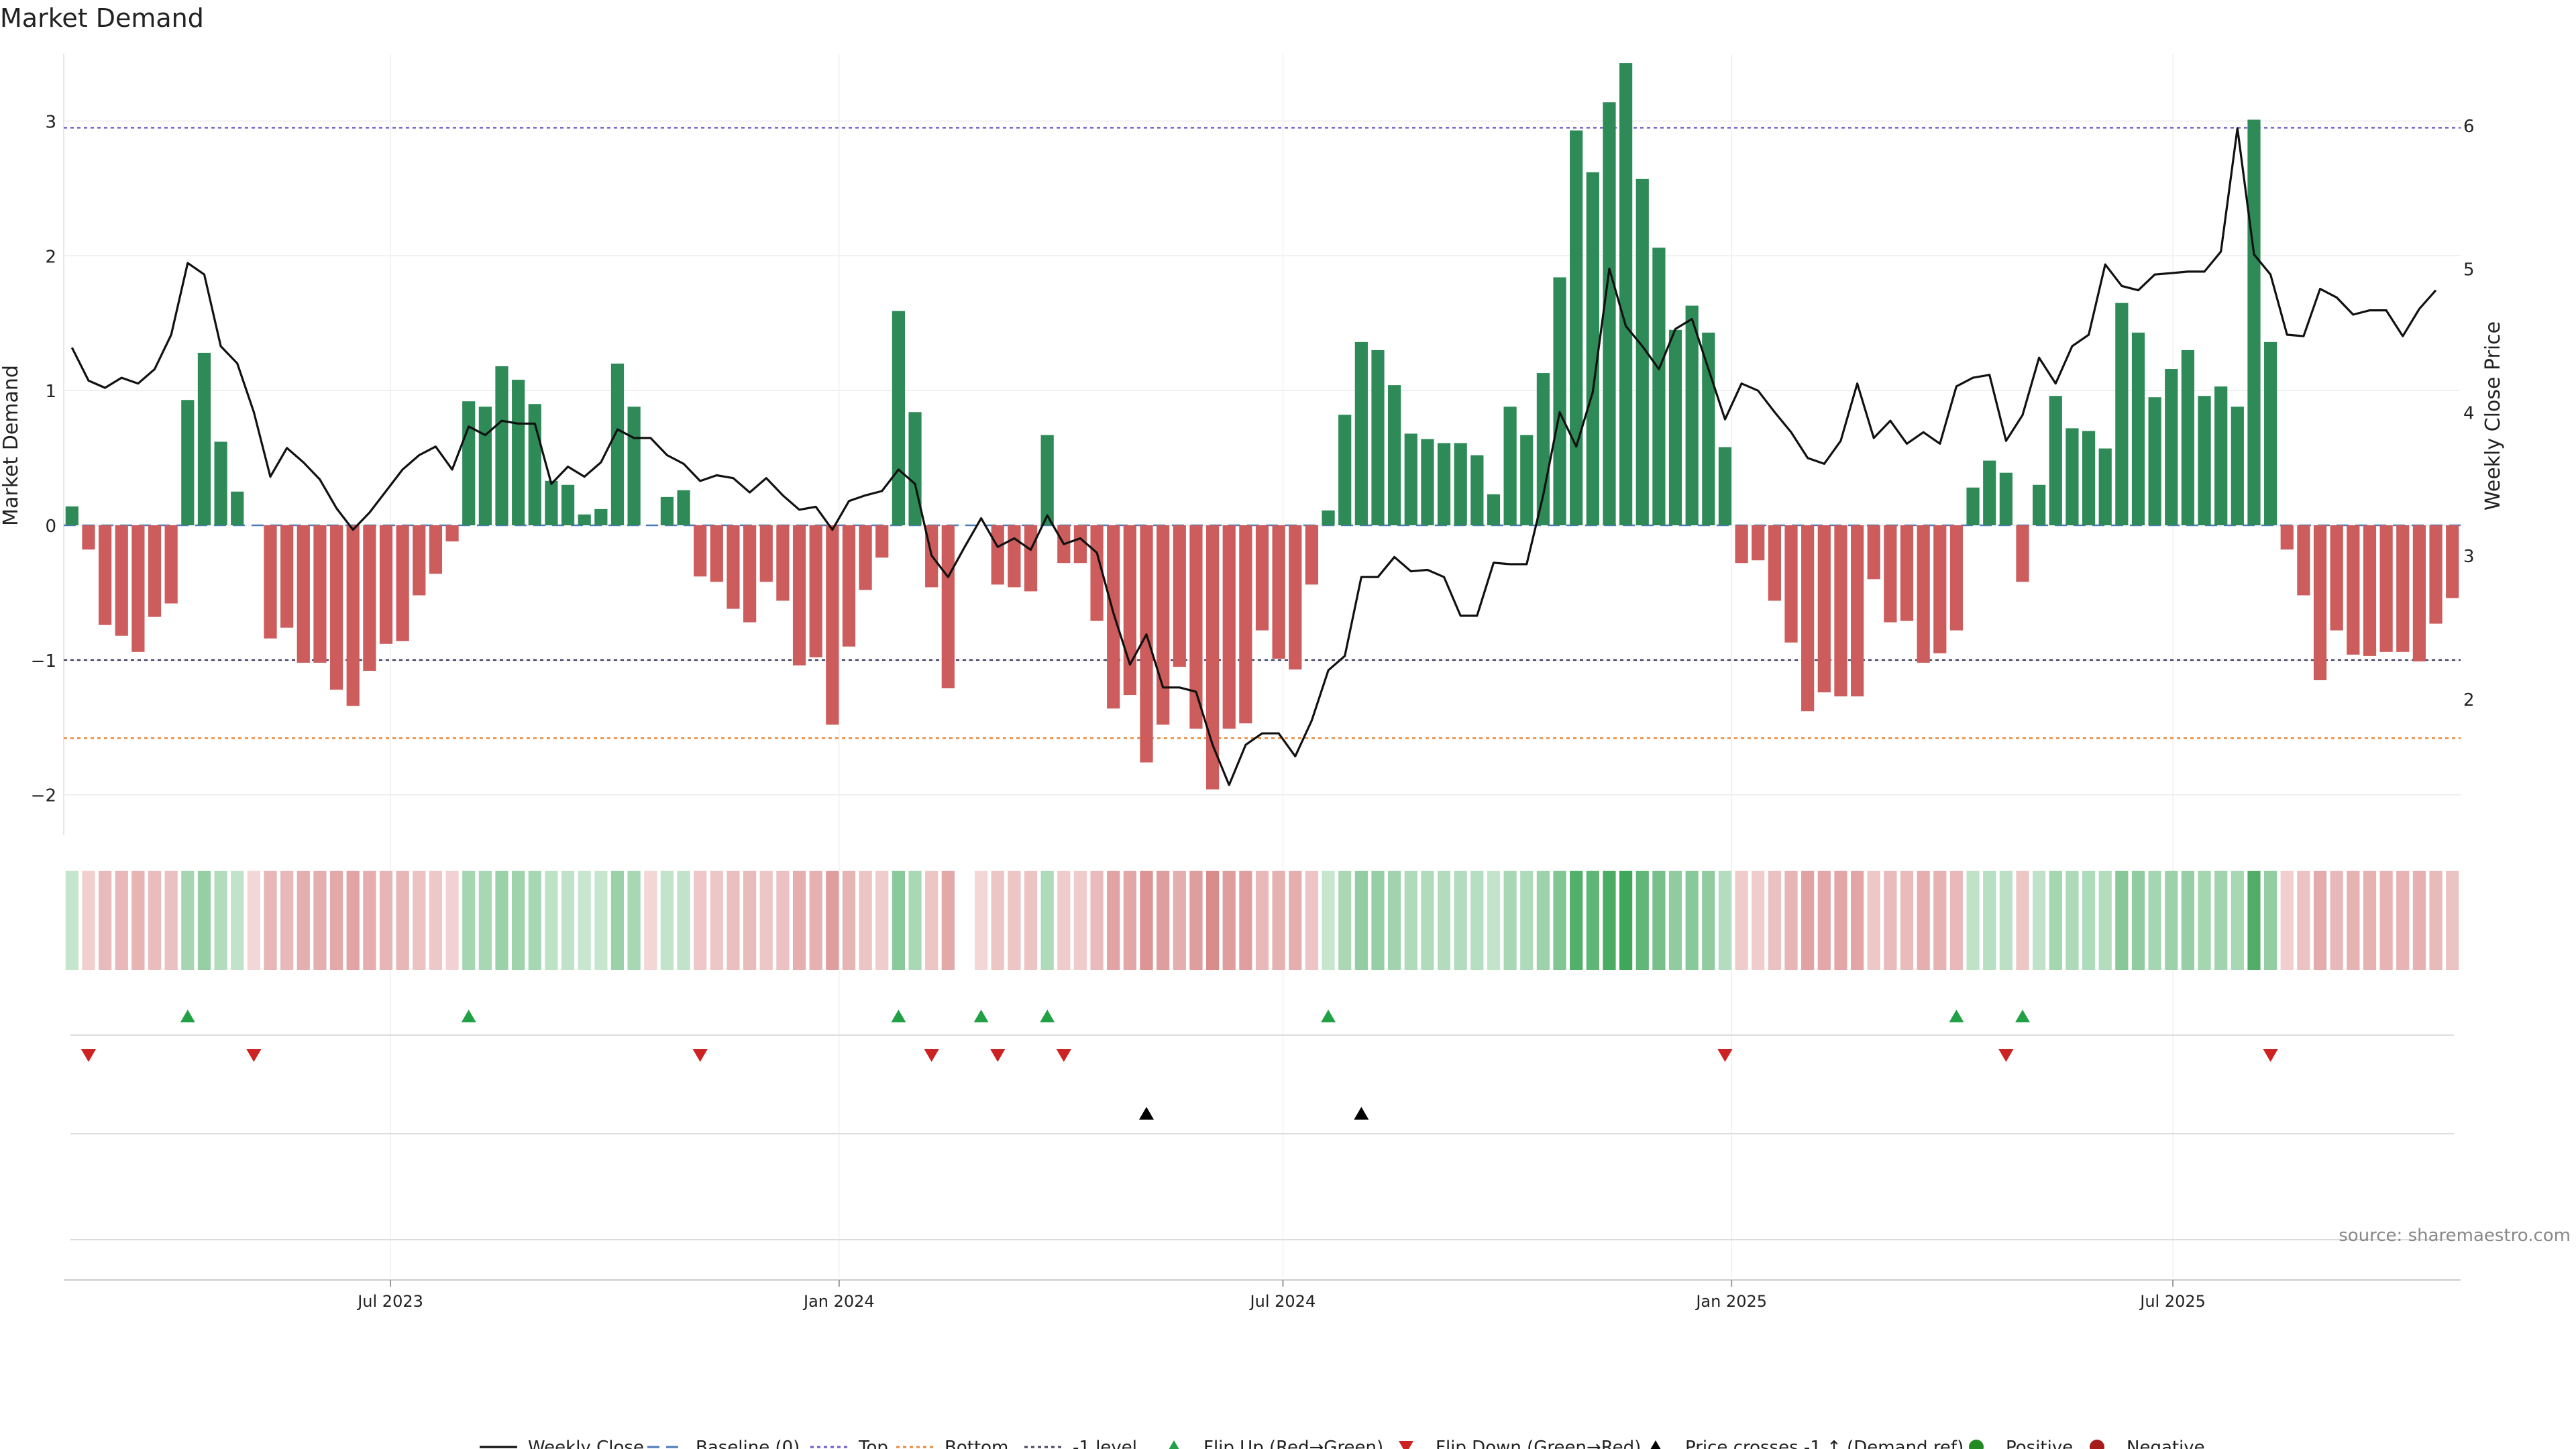 This screenshot has height=1449, width=2576. Describe the element at coordinates (43, 459) in the screenshot. I see `y-axis-ticks: −2 −1 0 1 2 3` at that location.